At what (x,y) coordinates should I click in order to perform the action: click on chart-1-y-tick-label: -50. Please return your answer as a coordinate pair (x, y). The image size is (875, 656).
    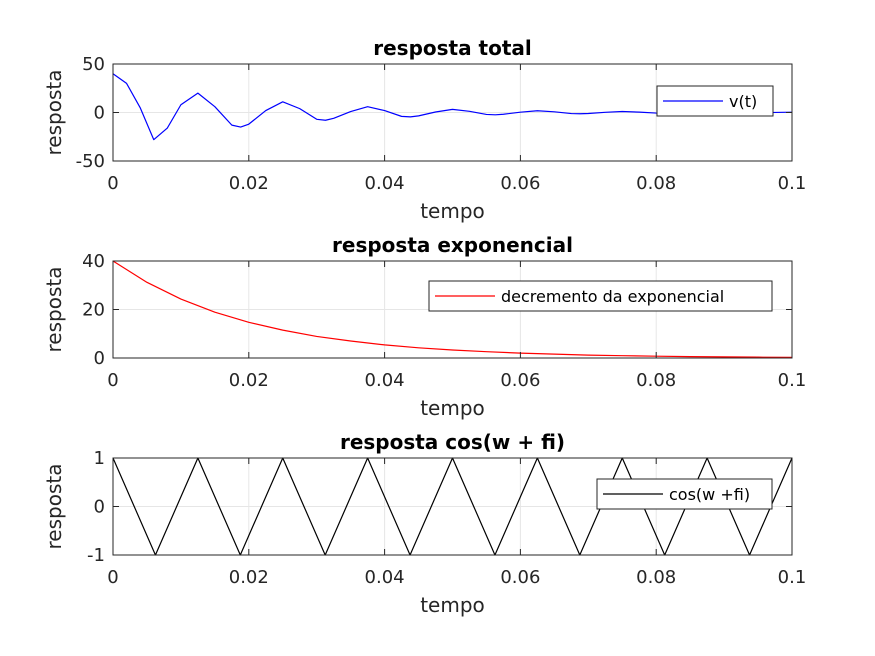
    Looking at the image, I should click on (90, 161).